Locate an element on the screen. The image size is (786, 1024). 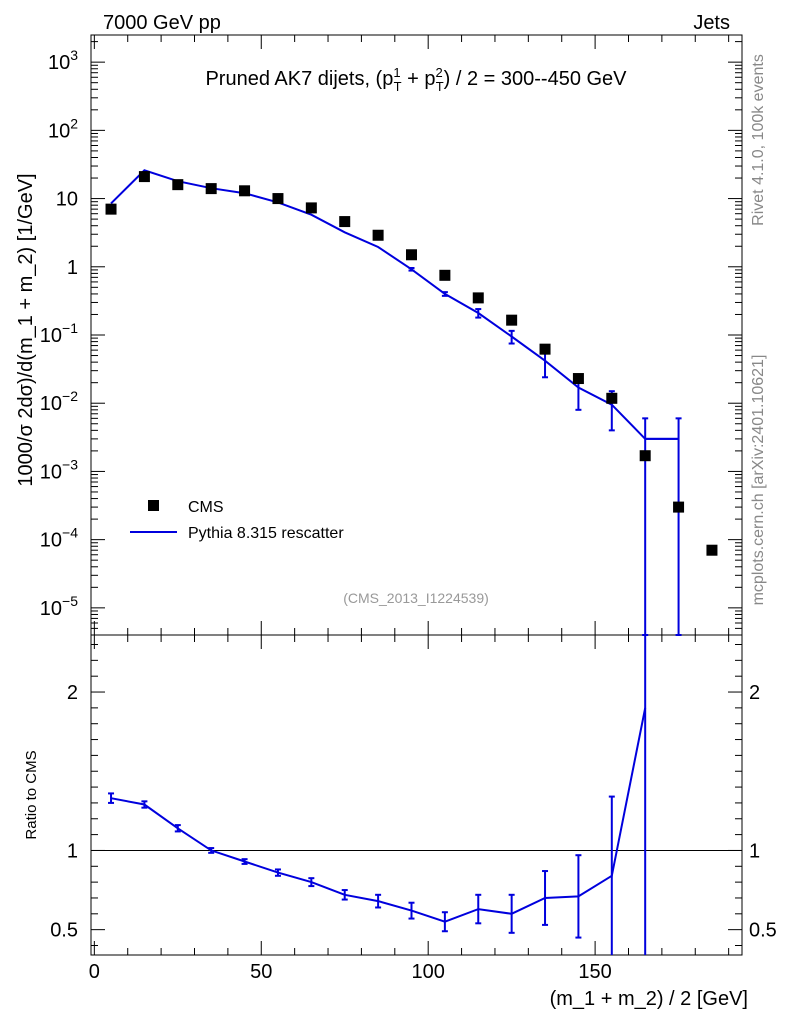
main-y-tick-label: 1 is located at coordinates (72, 268).